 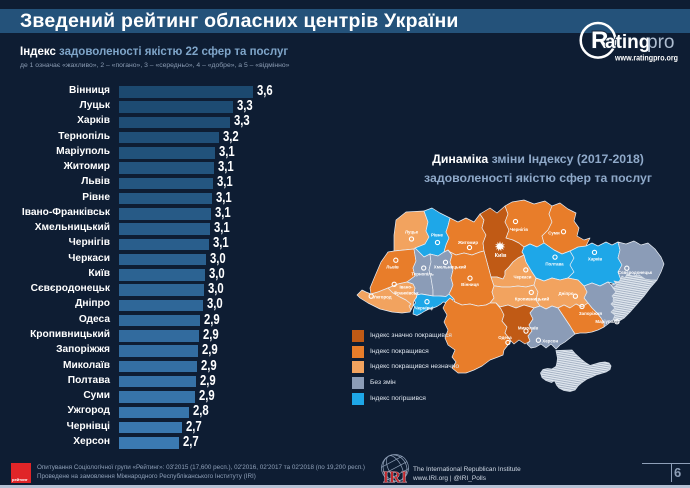 What do you see at coordinates (505, 337) in the screenshot?
I see `svg-text: Одеса` at bounding box center [505, 337].